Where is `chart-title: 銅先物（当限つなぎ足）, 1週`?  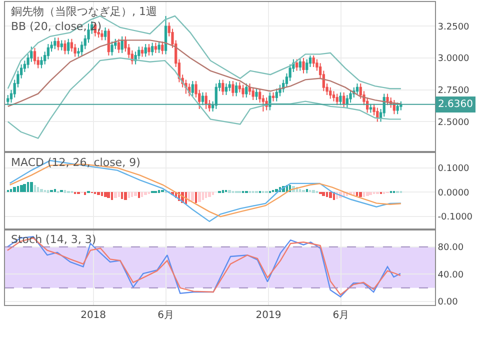
chart-title: 銅先物（当限つなぎ足）, 1週 is located at coordinates (84, 11).